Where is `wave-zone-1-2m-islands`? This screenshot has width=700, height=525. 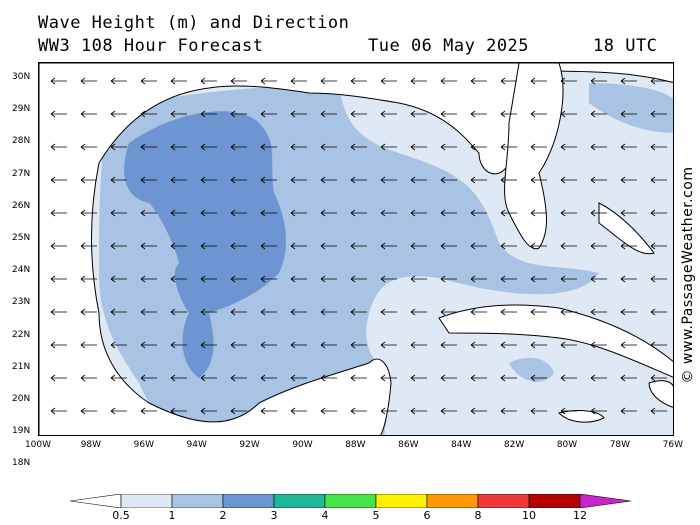 wave-zone-1-2m-islands is located at coordinates (531, 369).